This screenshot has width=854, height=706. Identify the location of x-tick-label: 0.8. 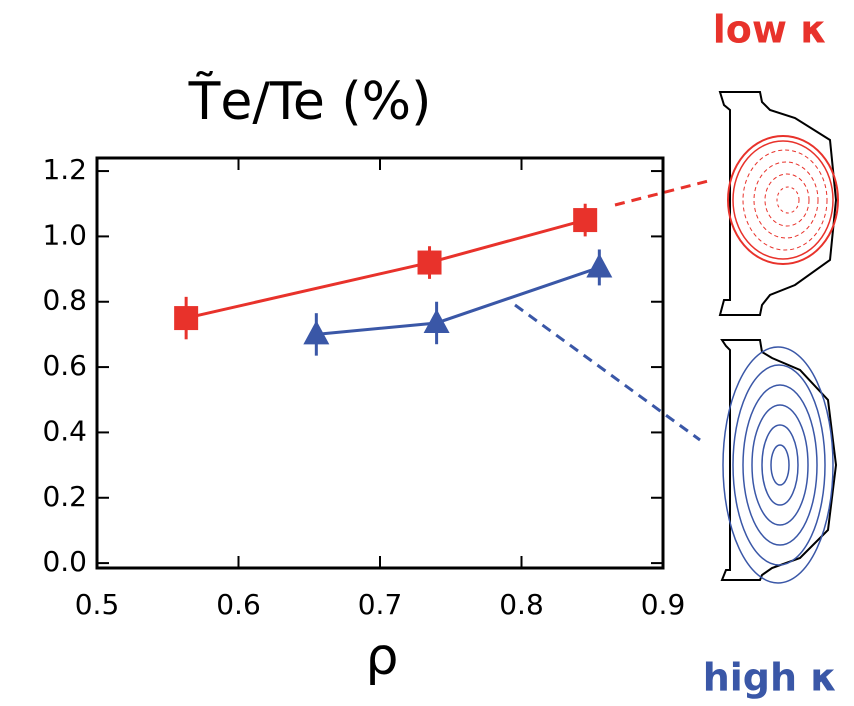
(521, 604).